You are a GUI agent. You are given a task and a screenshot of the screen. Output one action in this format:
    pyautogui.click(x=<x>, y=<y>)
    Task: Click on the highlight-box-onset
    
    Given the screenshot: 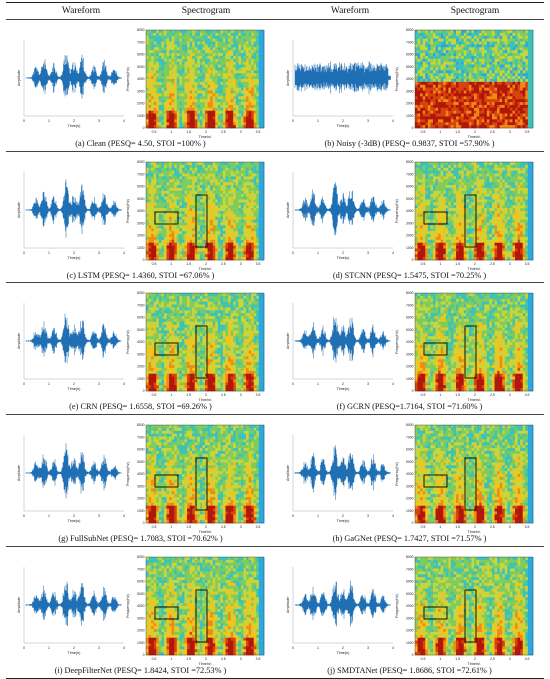 What is the action you would take?
    pyautogui.click(x=470, y=616)
    